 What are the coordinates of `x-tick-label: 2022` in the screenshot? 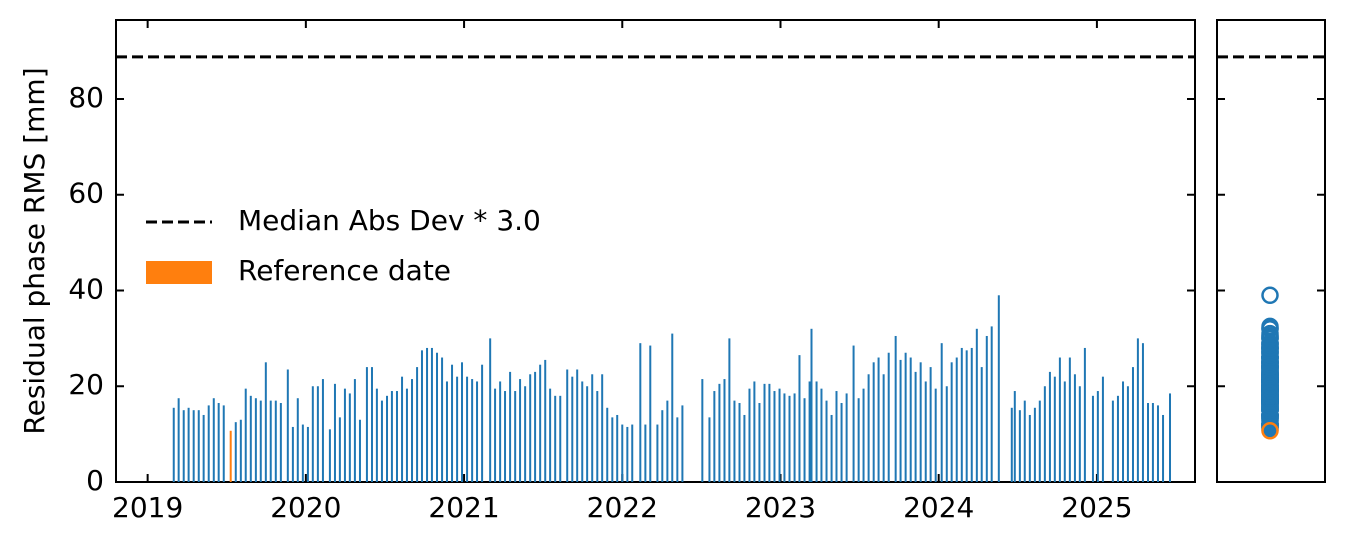 It's located at (622, 507).